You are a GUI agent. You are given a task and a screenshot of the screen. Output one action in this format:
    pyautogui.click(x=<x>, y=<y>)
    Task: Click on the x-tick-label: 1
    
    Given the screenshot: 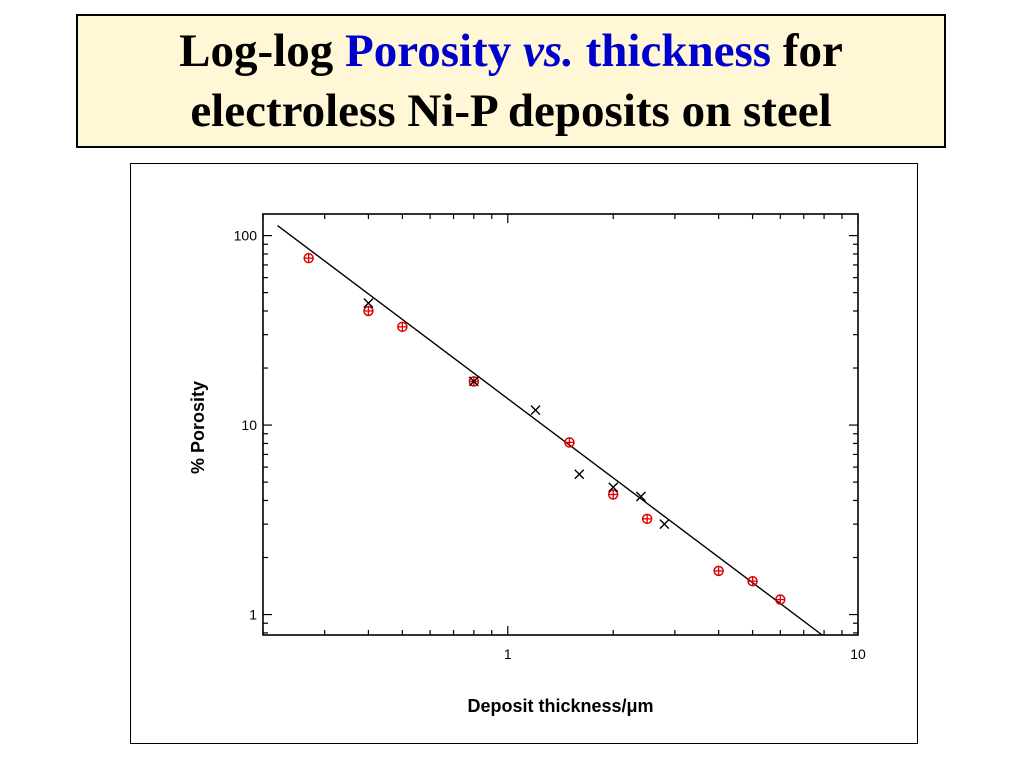 What is the action you would take?
    pyautogui.click(x=508, y=654)
    